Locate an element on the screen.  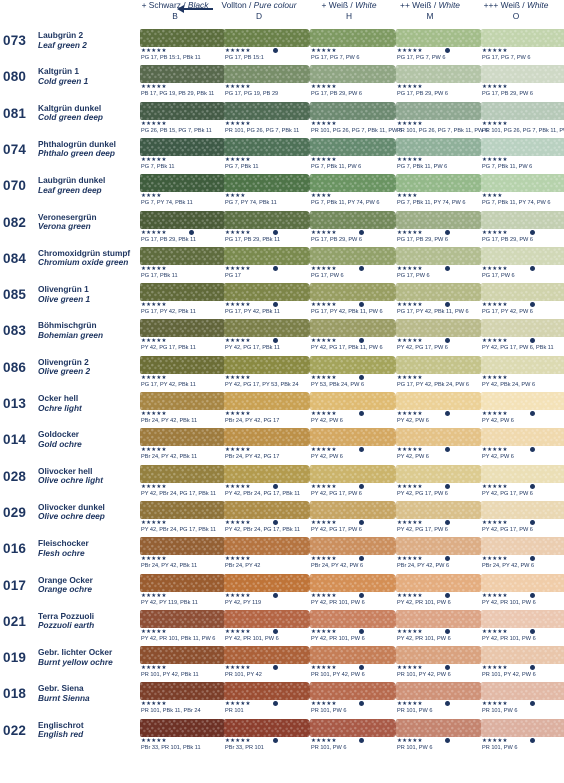
pigment-codes: PY 42, PBr 24, PG 17, PBk 11 is located at coordinates (263, 493).